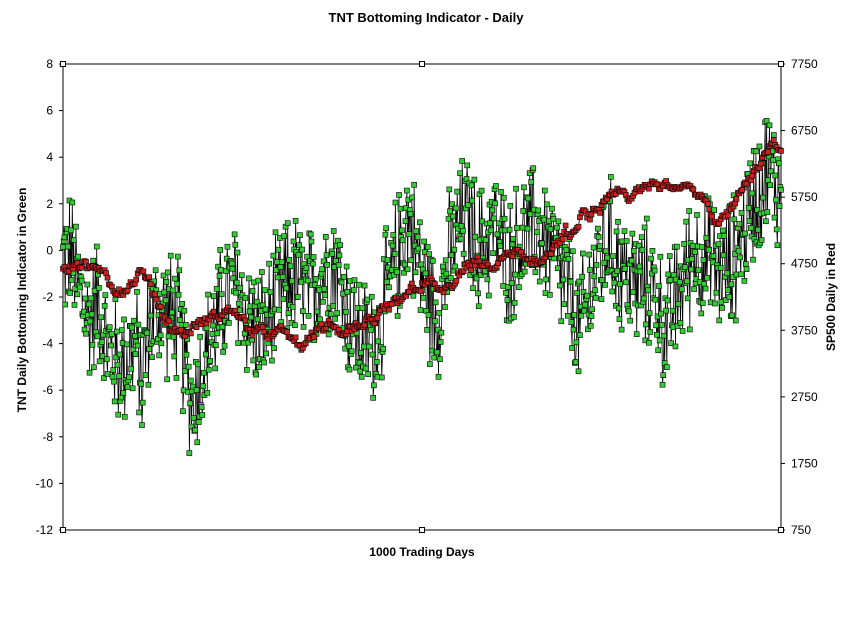 This screenshot has height=621, width=852. What do you see at coordinates (49, 111) in the screenshot?
I see `left-tick-label: 6` at bounding box center [49, 111].